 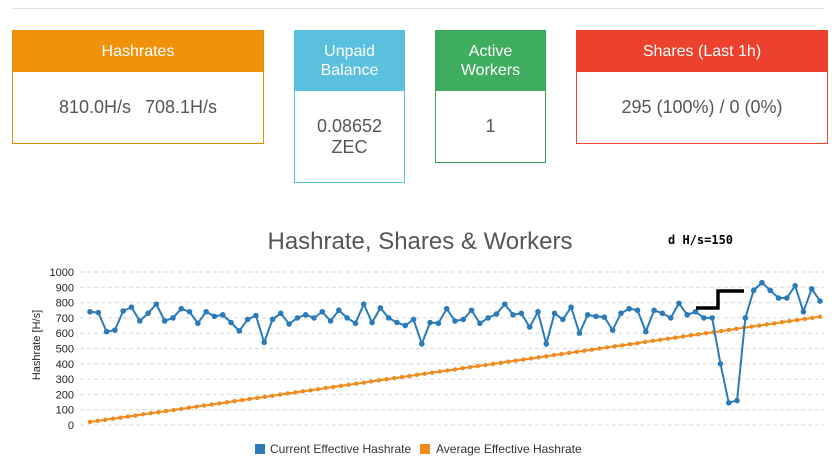 I want to click on shares-value: 295 (100%) / 0 (0%), so click(x=702, y=107).